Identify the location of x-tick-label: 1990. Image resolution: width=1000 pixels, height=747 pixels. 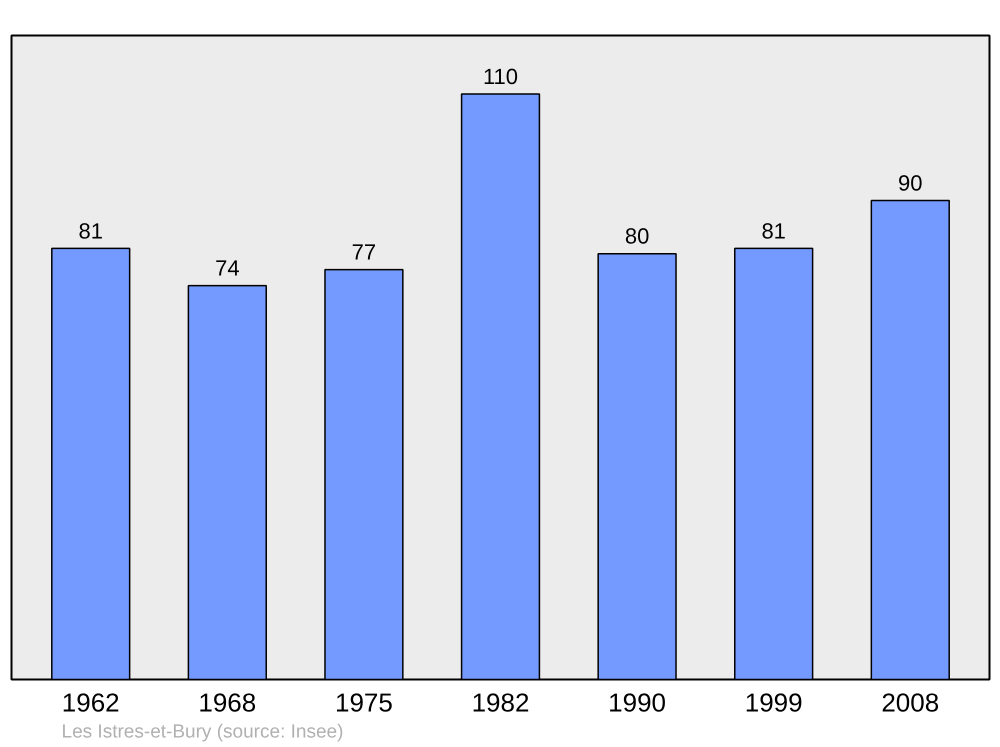
(637, 703).